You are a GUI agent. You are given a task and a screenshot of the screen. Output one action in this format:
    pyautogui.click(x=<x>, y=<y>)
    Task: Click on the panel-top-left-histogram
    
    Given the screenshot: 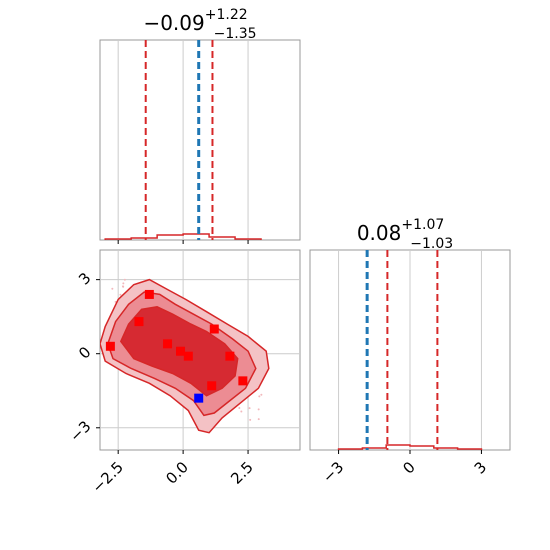 What is the action you would take?
    pyautogui.click(x=183, y=236)
    